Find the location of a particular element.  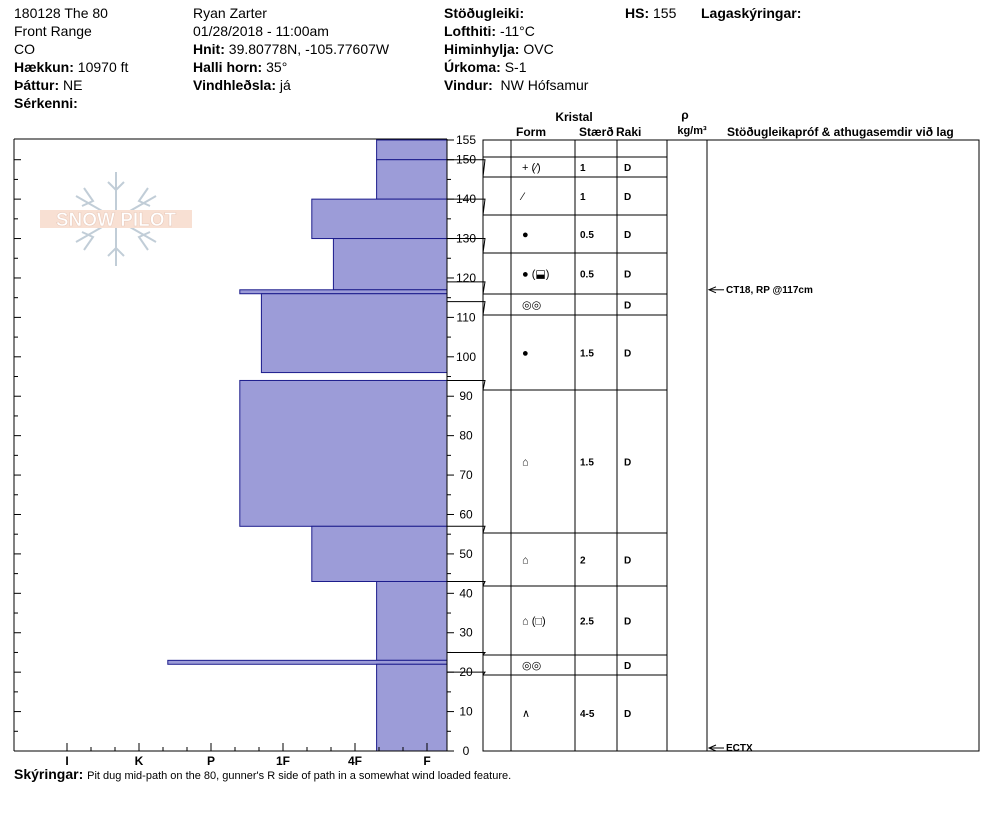

hardness-tick-label: F is located at coordinates (426, 761).